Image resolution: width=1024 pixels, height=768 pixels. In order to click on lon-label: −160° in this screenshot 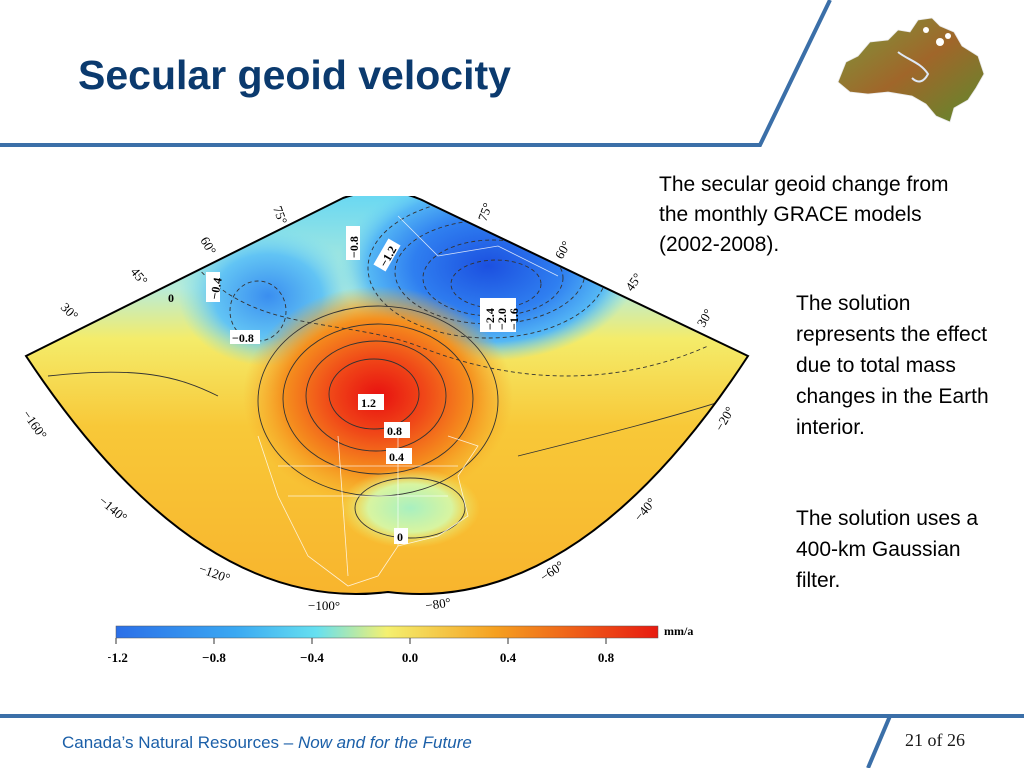, I will do `click(35, 424)`.